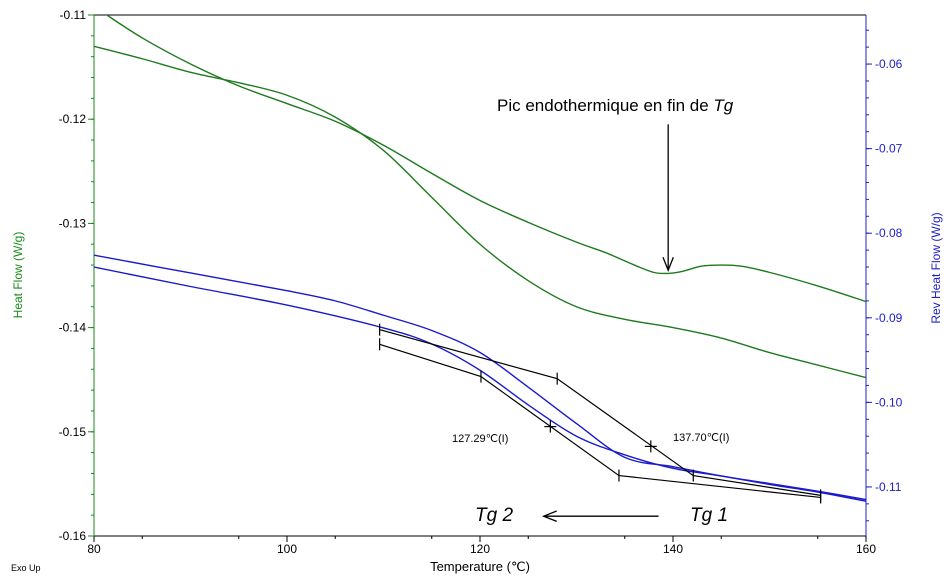 The image size is (948, 576). What do you see at coordinates (494, 515) in the screenshot?
I see `tg2-label: Tg 2` at bounding box center [494, 515].